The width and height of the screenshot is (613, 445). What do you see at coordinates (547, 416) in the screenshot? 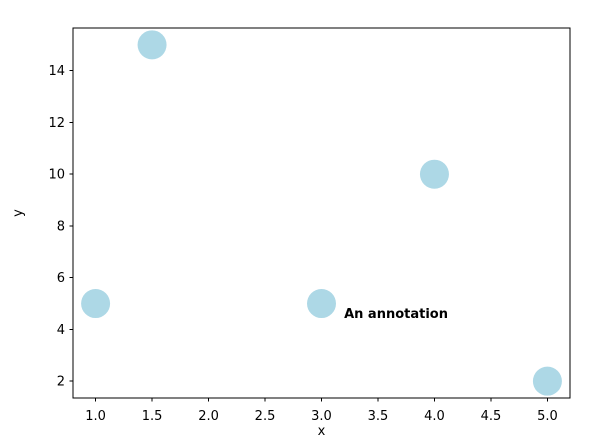
I see `x-tick-label: 5.0` at bounding box center [547, 416].